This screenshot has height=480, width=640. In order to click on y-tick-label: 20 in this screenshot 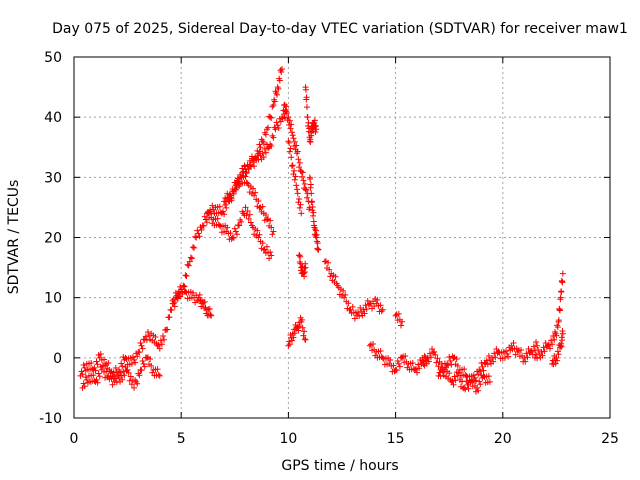, I will do `click(53, 239)`.